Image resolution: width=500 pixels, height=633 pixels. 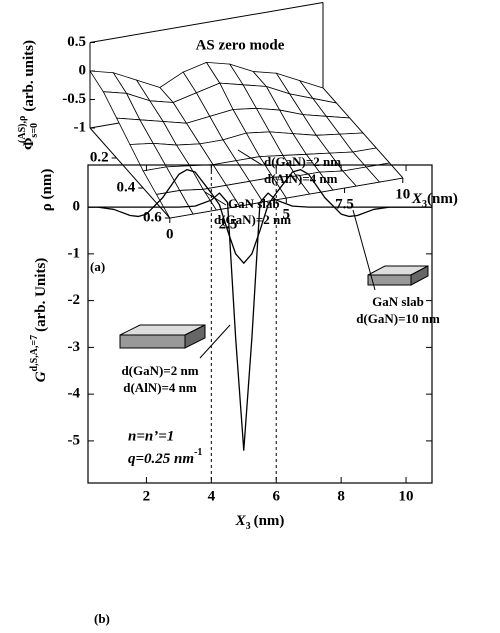 I want to click on annotation-sup: -1, so click(x=198, y=452).